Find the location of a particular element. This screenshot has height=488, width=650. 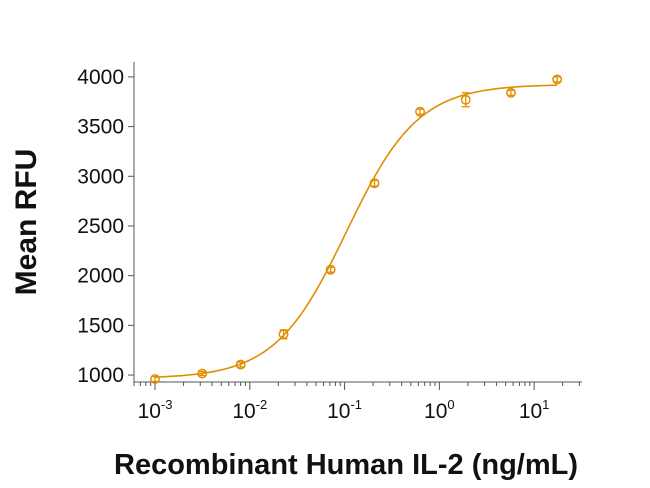

x-tick-label: 10⁰ is located at coordinates (439, 410).